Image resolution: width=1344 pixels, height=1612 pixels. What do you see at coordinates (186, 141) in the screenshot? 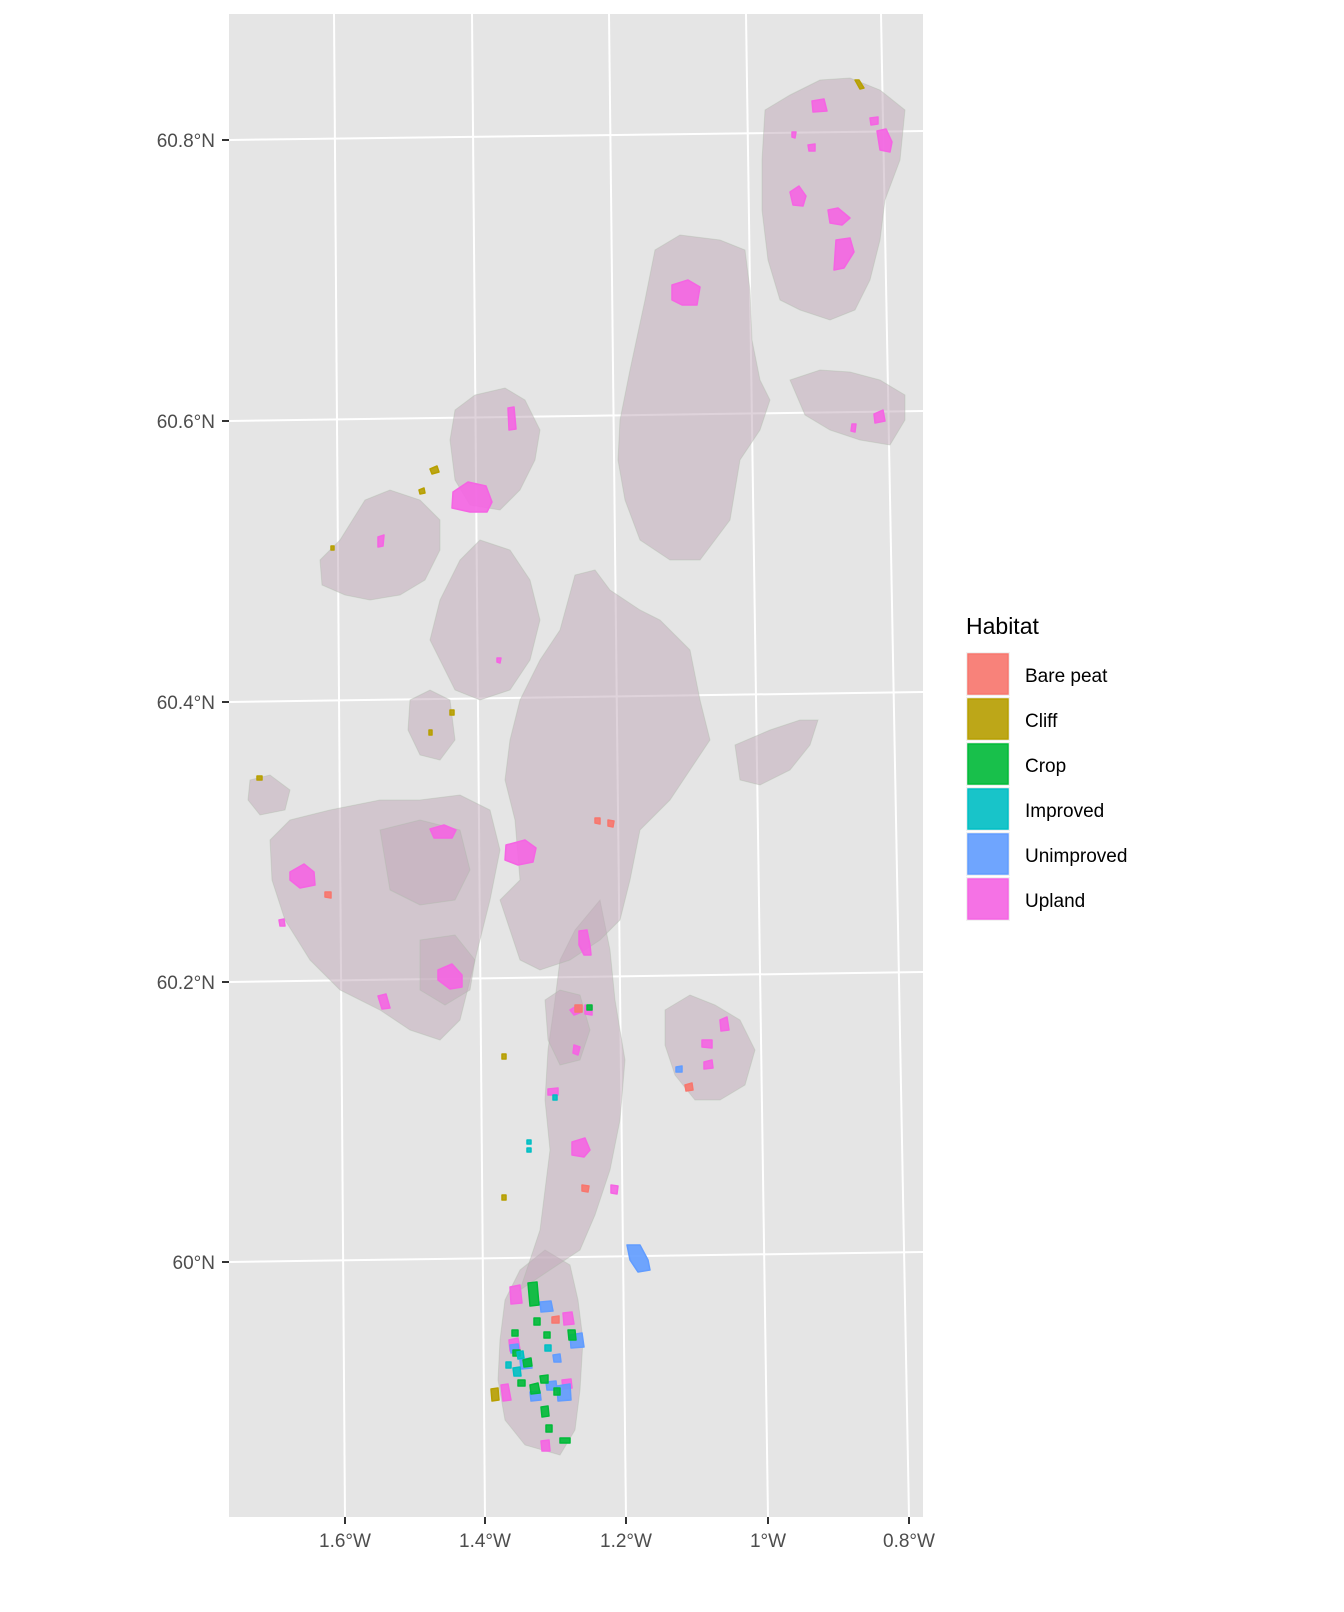
I see `y-tick-label: 60.8°N` at bounding box center [186, 141].